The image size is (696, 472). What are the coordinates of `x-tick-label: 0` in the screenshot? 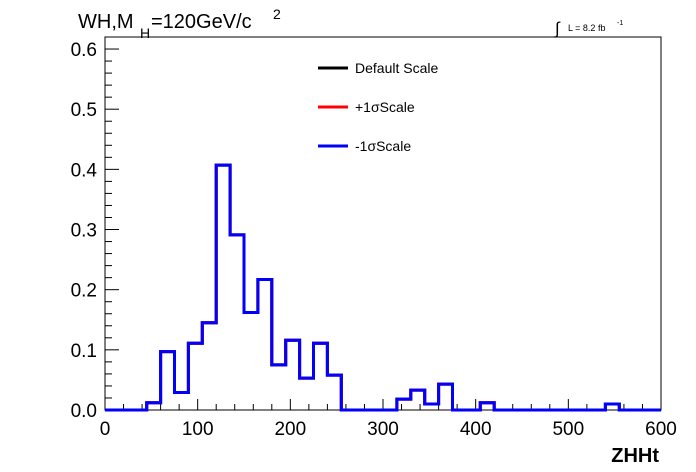 It's located at (105, 429).